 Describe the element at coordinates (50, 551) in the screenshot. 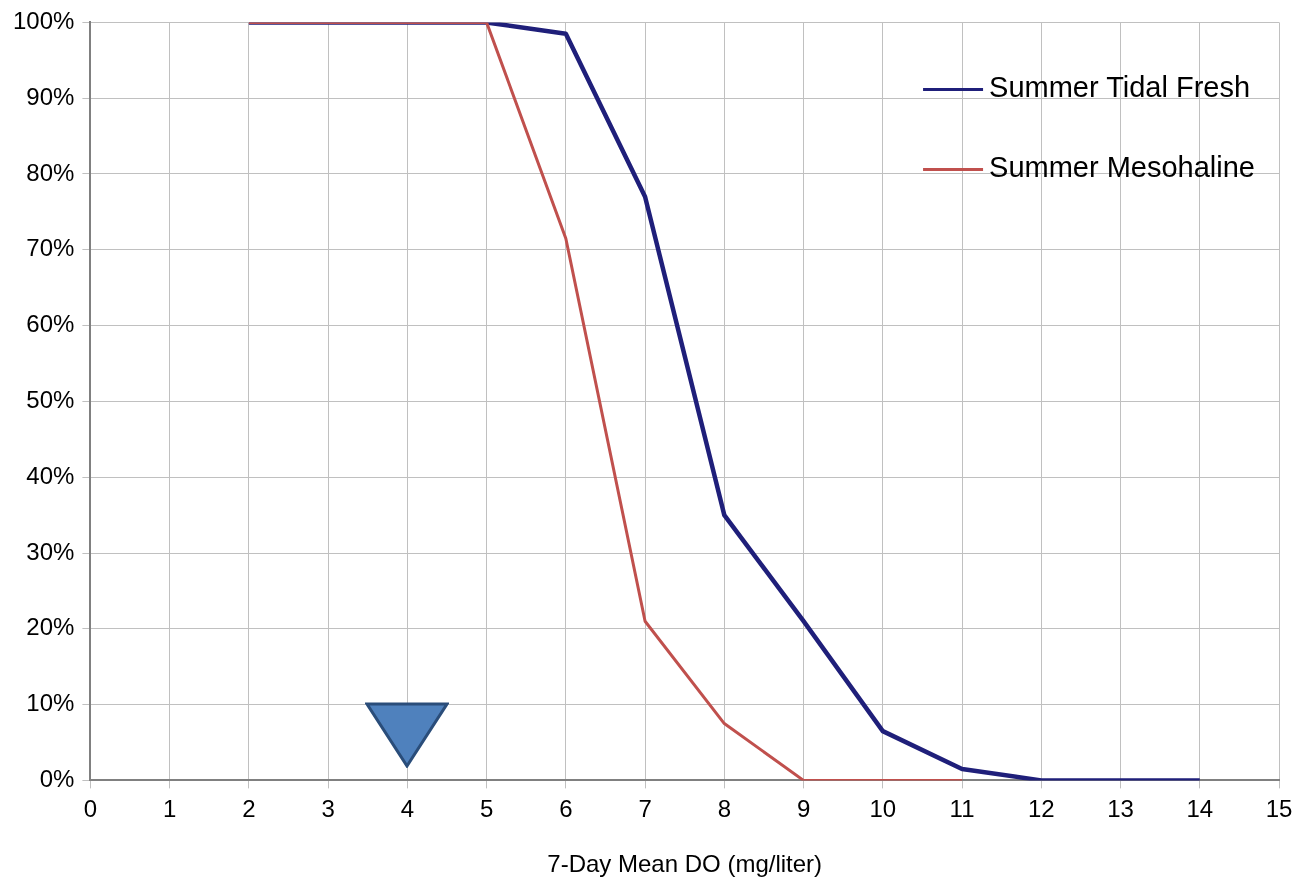

I see `y-tick-label: 30%` at that location.